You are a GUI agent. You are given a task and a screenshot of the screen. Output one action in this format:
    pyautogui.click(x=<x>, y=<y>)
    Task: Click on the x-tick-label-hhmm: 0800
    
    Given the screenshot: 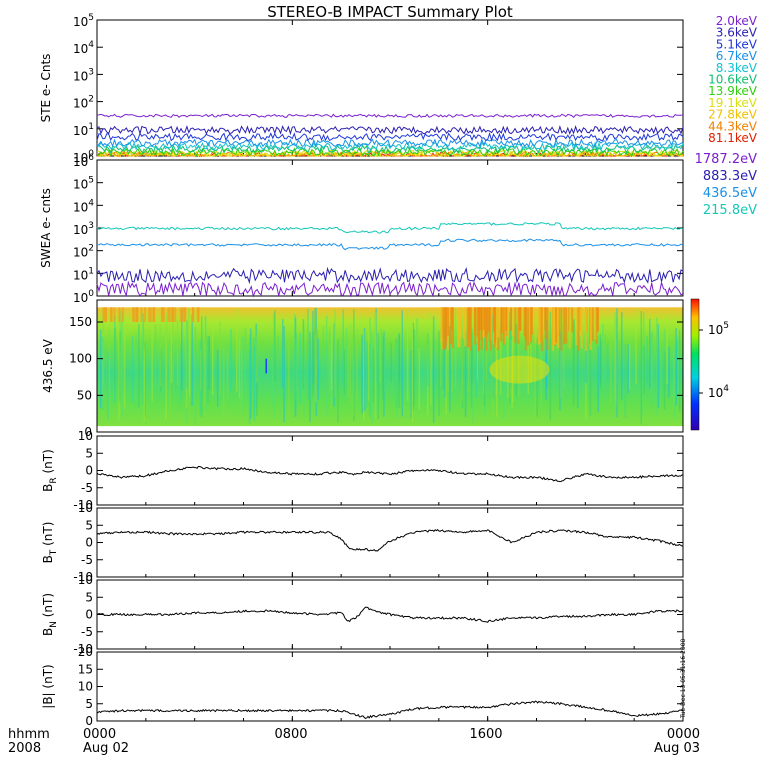 What is the action you would take?
    pyautogui.click(x=290, y=734)
    